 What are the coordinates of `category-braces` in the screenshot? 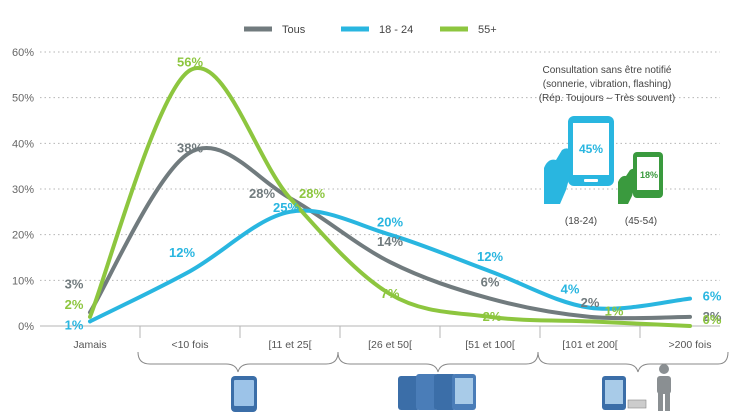 It's located at (433, 362).